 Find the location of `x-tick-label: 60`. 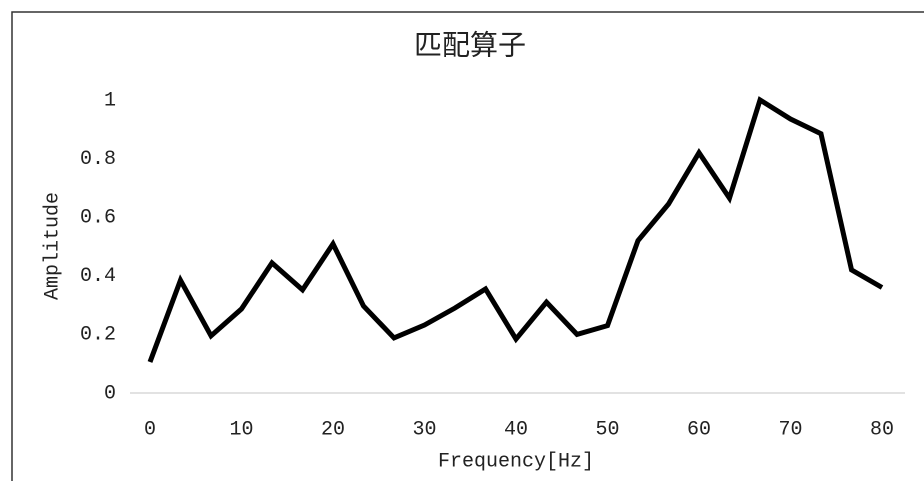

x-tick-label: 60 is located at coordinates (699, 429).